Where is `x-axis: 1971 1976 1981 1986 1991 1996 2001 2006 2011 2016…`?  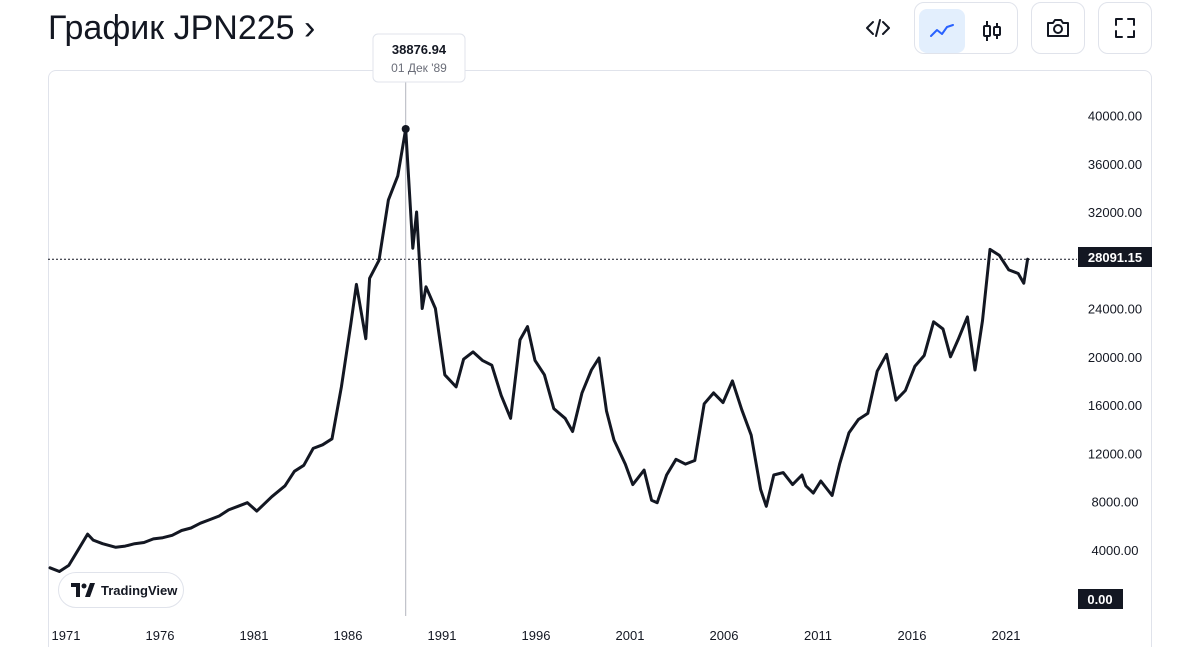
x-axis: 1971 1976 1981 1986 1991 1996 2001 2006 2011 2016… is located at coordinates (536, 635).